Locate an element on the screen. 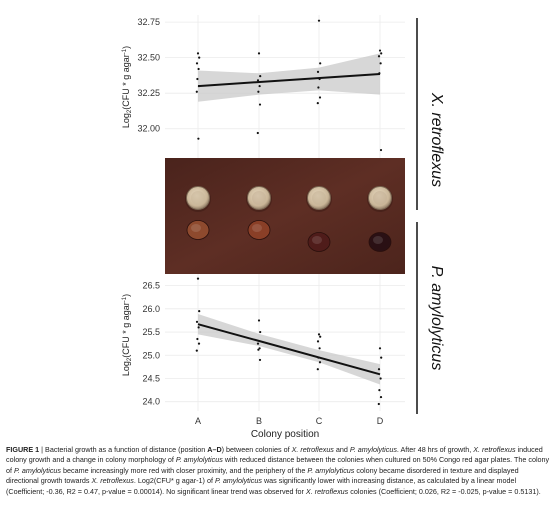  top-data-points is located at coordinates (289, 85).